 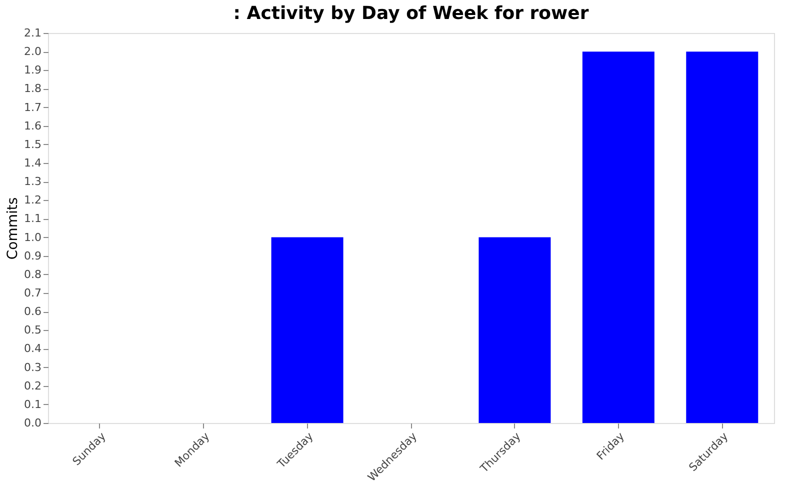 What do you see at coordinates (33, 385) in the screenshot?
I see `y-tick-label: 0.2` at bounding box center [33, 385].